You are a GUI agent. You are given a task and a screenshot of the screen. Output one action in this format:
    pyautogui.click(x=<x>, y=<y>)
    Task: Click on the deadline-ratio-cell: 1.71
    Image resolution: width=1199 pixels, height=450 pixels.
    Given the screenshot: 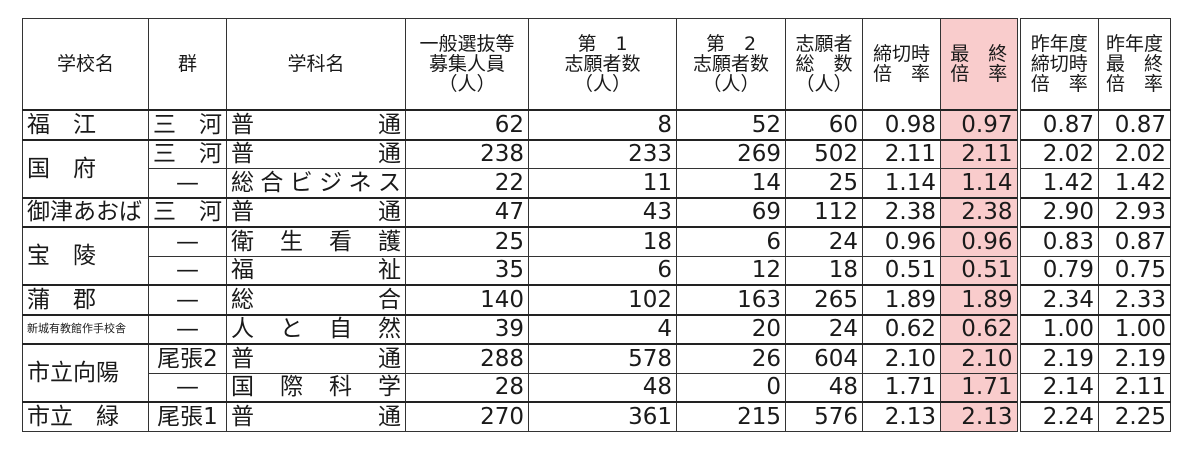 What is the action you would take?
    pyautogui.click(x=901, y=387)
    